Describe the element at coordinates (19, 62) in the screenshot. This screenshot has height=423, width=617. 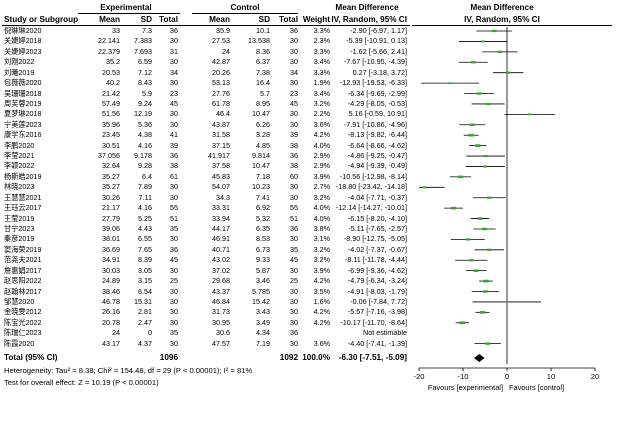
I see `study-name: 刘刚2022` at that location.